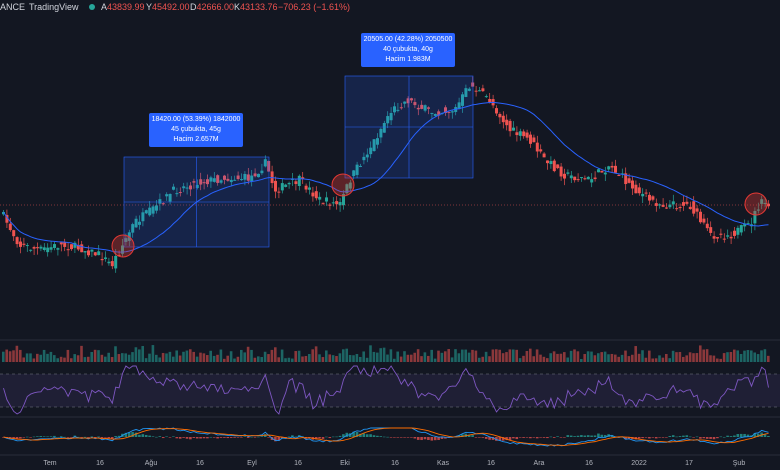 The width and height of the screenshot is (780, 470). I want to click on ohlc-open: A43839.99, so click(123, 7).